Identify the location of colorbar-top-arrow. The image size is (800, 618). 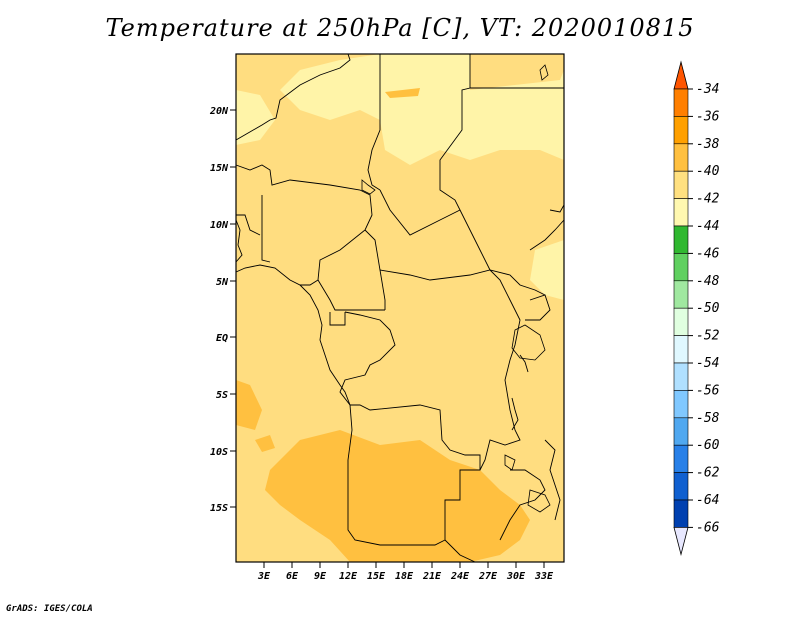
(681, 75).